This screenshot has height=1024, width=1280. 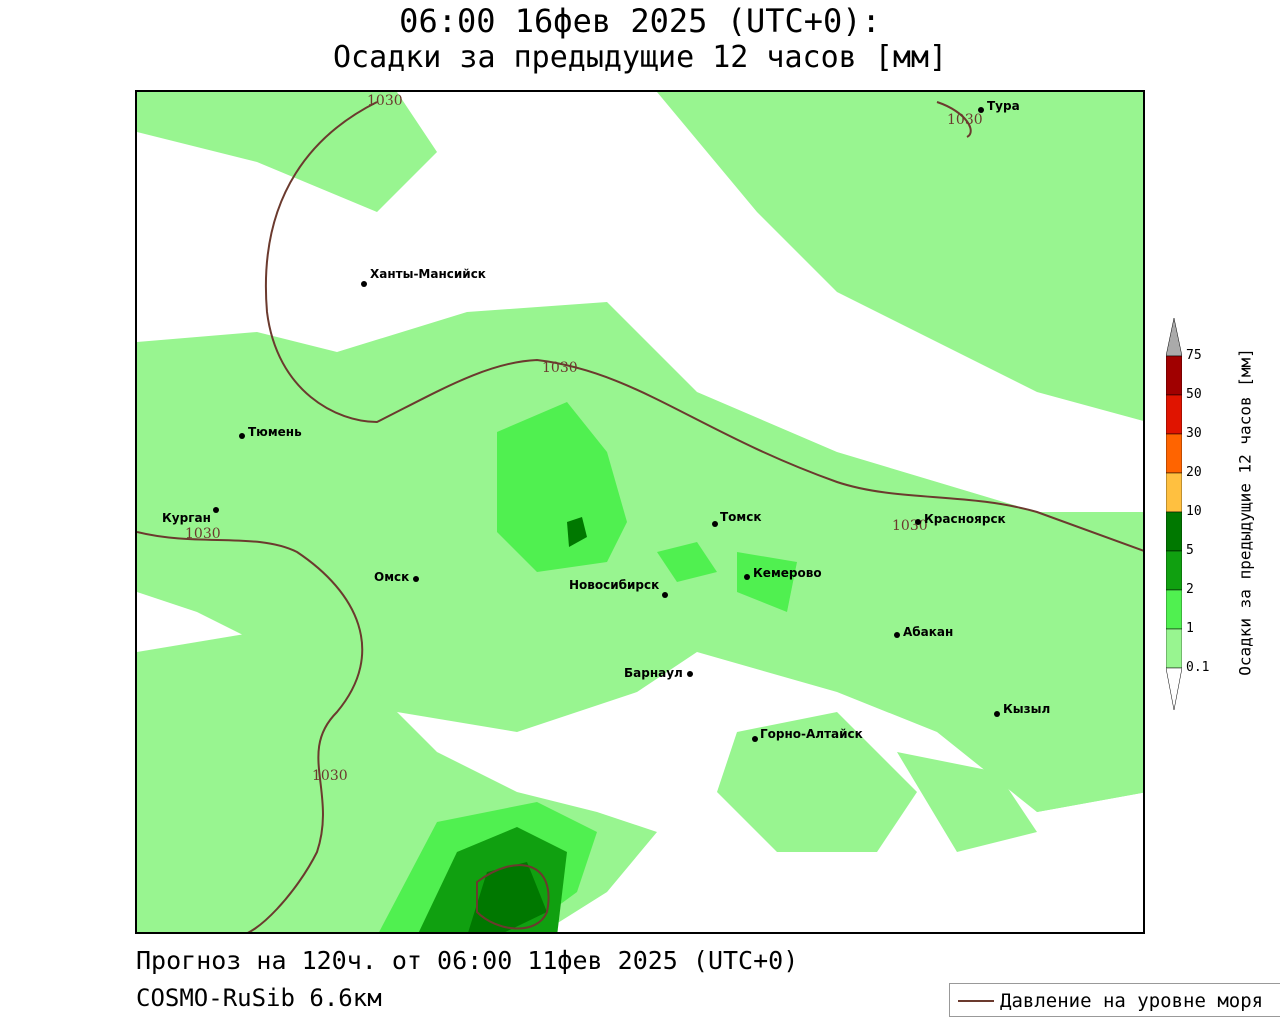 What do you see at coordinates (428, 274) in the screenshot?
I see `city-label: Ханты-Мансийск` at bounding box center [428, 274].